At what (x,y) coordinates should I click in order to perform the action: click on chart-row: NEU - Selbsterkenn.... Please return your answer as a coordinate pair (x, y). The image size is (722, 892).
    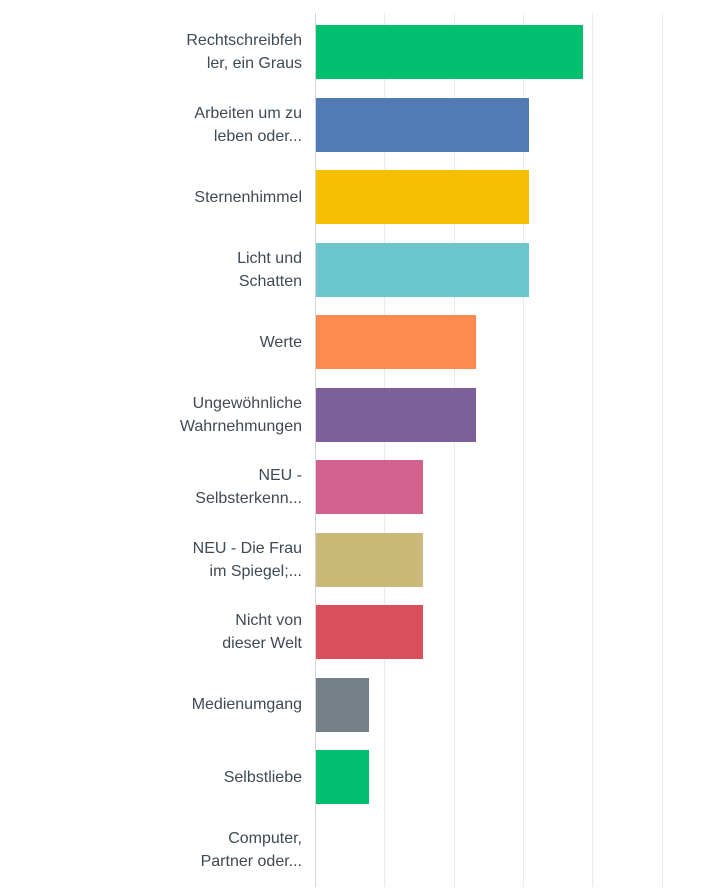
    Looking at the image, I should click on (361, 487).